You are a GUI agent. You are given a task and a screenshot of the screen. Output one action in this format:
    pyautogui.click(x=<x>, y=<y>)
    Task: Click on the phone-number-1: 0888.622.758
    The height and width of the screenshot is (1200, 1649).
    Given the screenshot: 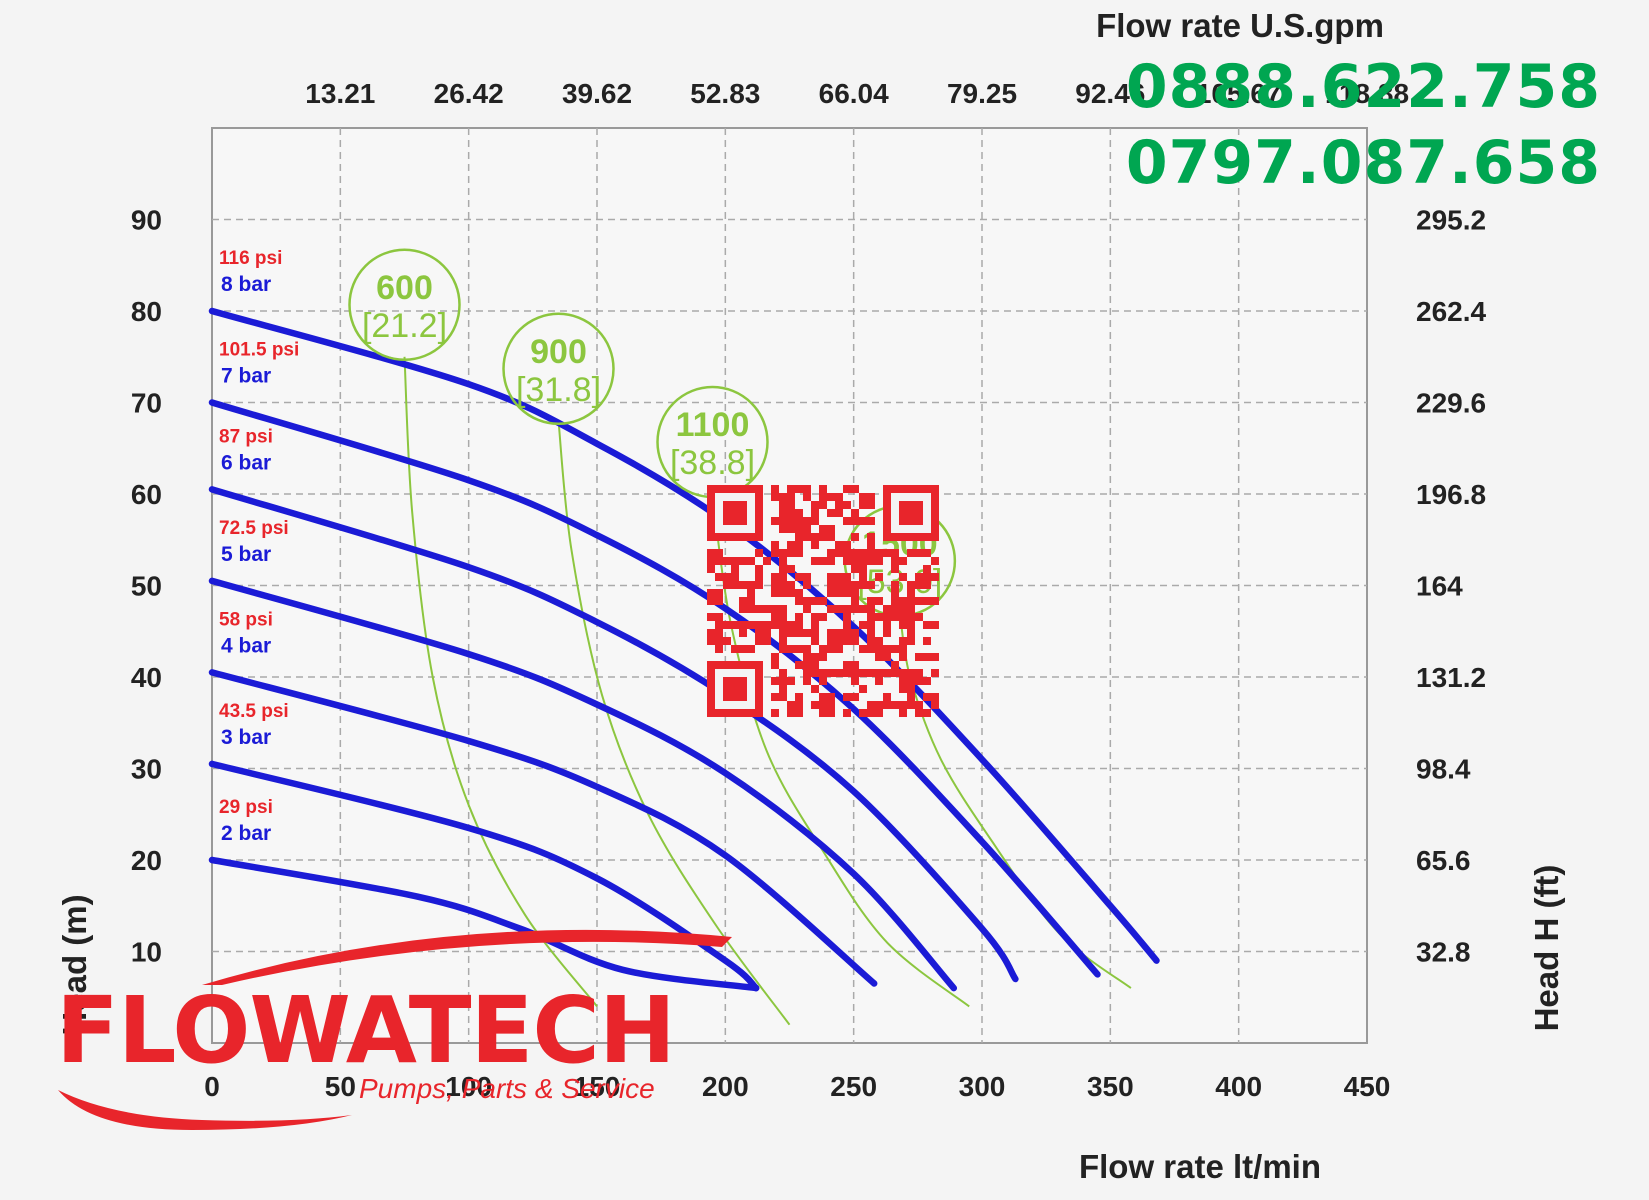 What is the action you would take?
    pyautogui.click(x=1363, y=87)
    